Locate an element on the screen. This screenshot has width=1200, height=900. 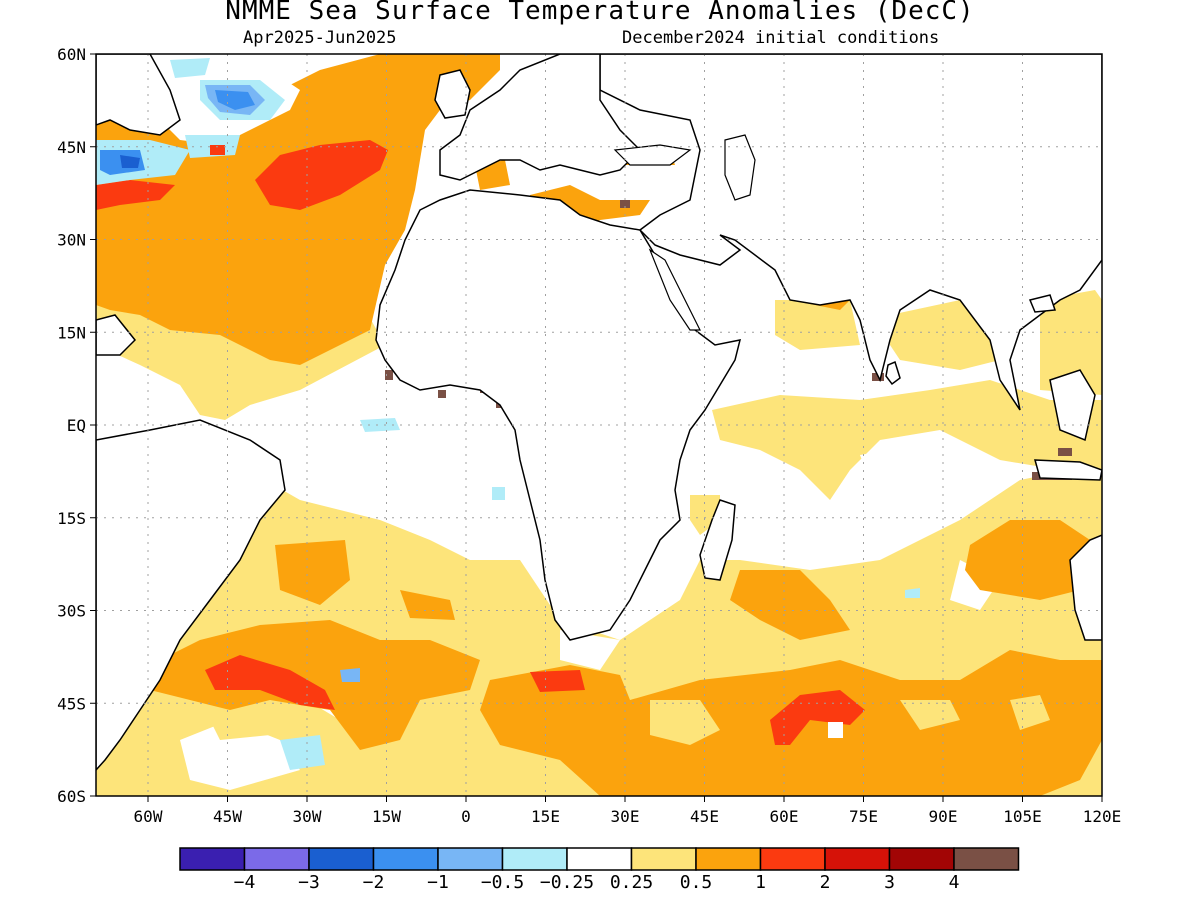
x-tick-label: 45W is located at coordinates (227, 816).